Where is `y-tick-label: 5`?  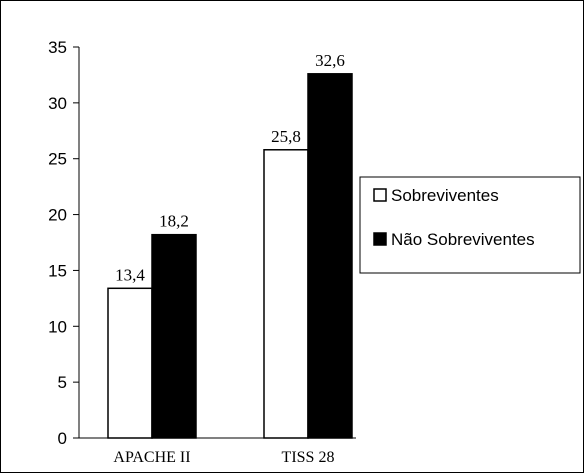
y-tick-label: 5 is located at coordinates (62, 382).